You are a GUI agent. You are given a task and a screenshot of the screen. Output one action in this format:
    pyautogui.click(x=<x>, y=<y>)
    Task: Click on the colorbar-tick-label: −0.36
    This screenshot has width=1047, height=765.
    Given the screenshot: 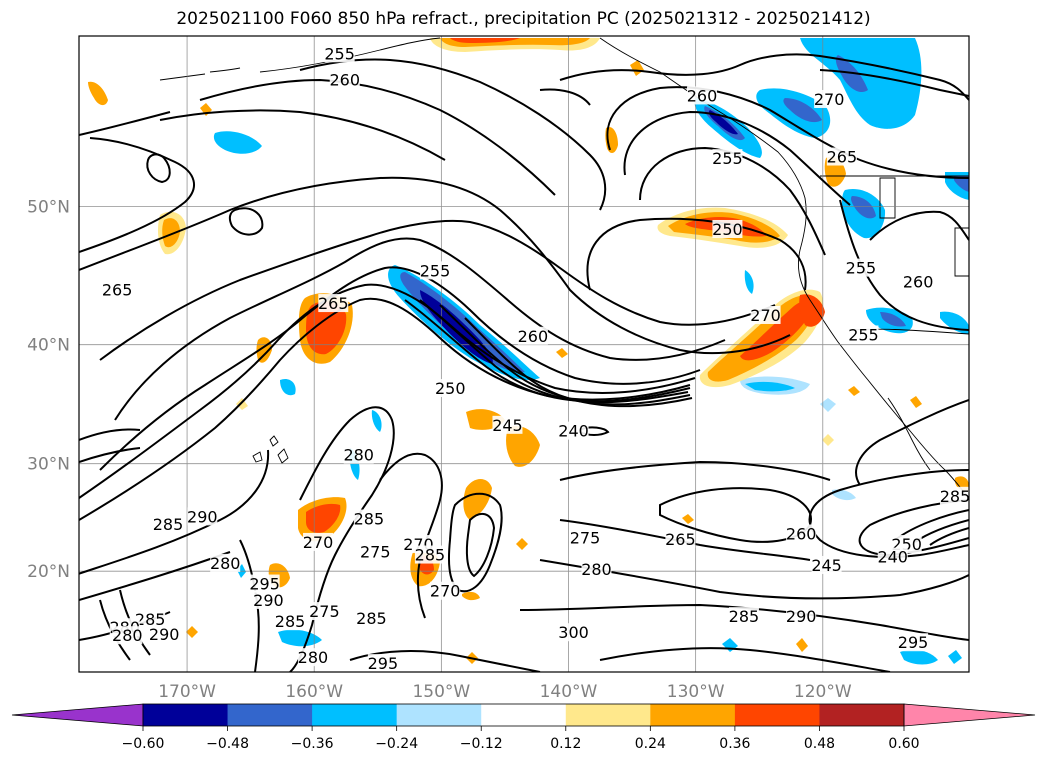 What is the action you would take?
    pyautogui.click(x=312, y=744)
    